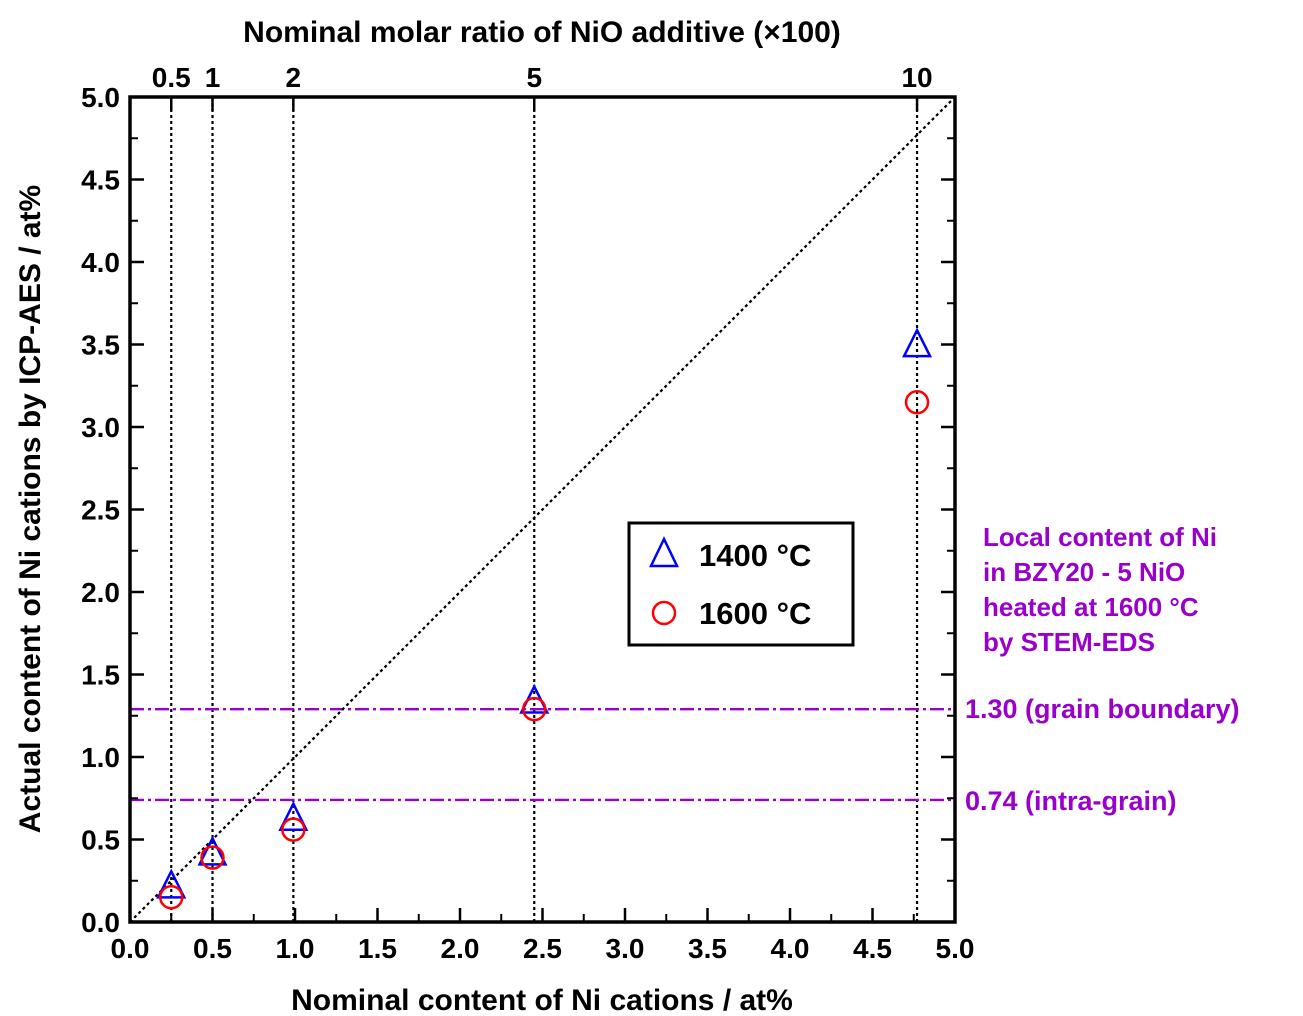  What do you see at coordinates (460, 948) in the screenshot?
I see `x-tick-label: 2.0` at bounding box center [460, 948].